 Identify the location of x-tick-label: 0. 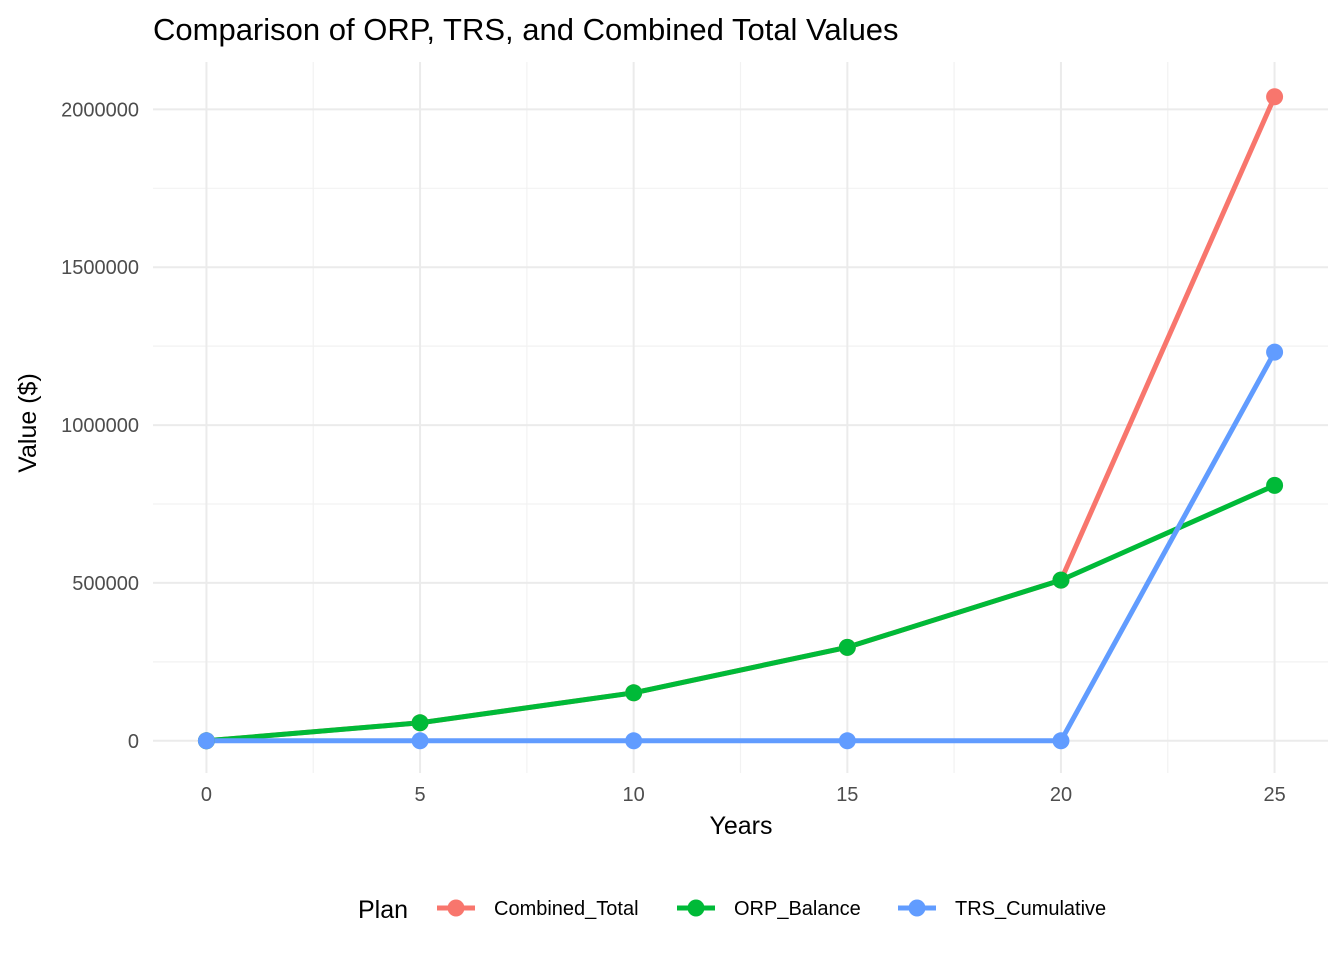
(206, 795).